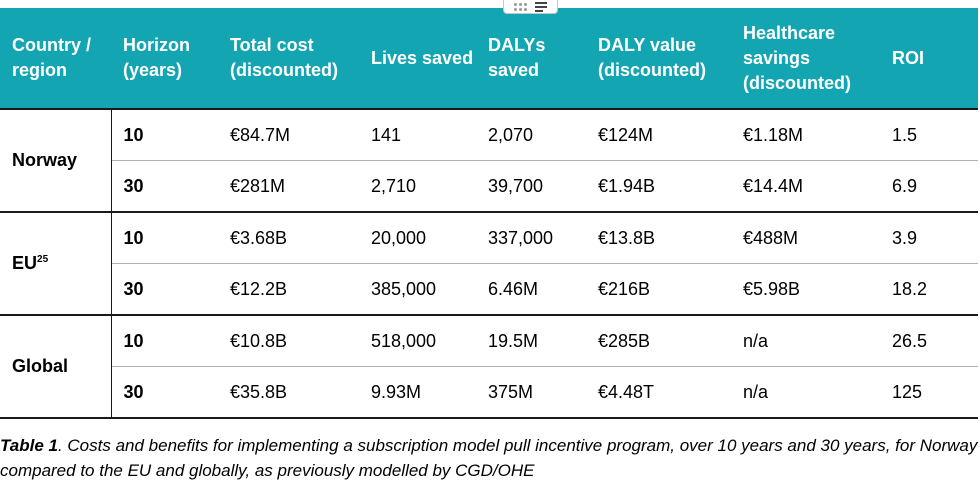  Describe the element at coordinates (288, 341) in the screenshot. I see `total-cost-cell: €10.8B` at that location.